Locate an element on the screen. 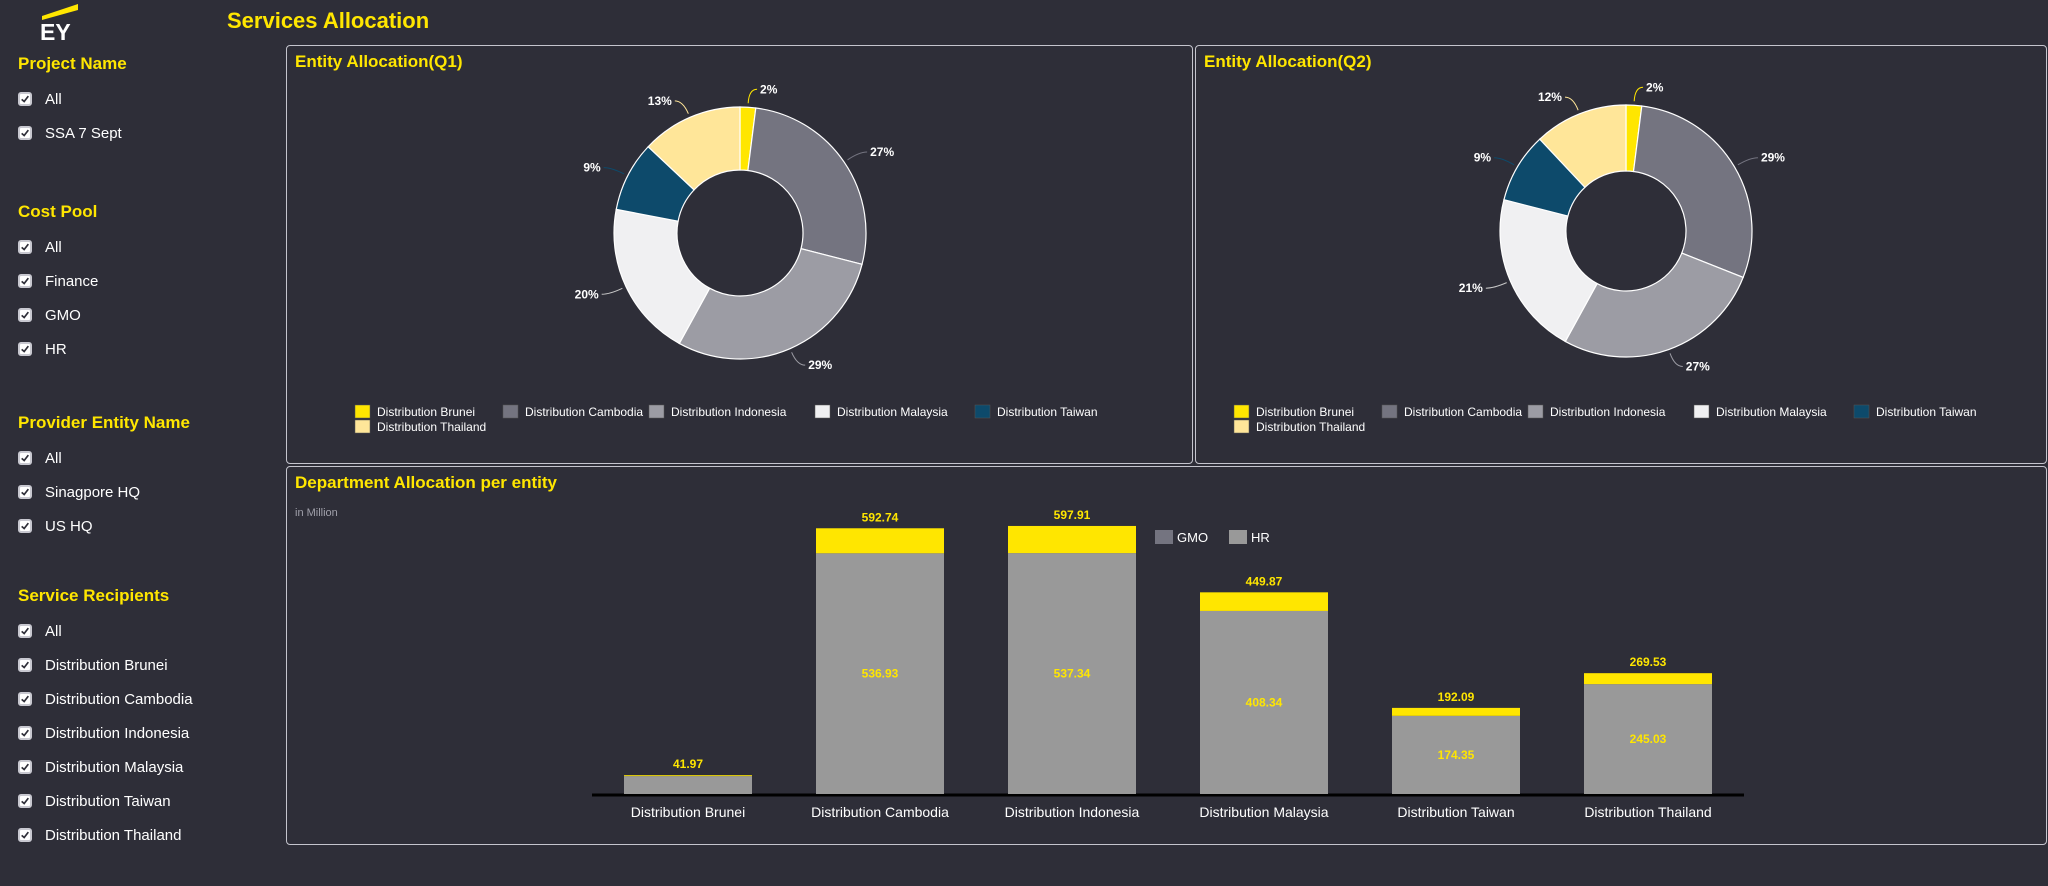 This screenshot has height=886, width=2048. legend-label: HR is located at coordinates (1260, 537).